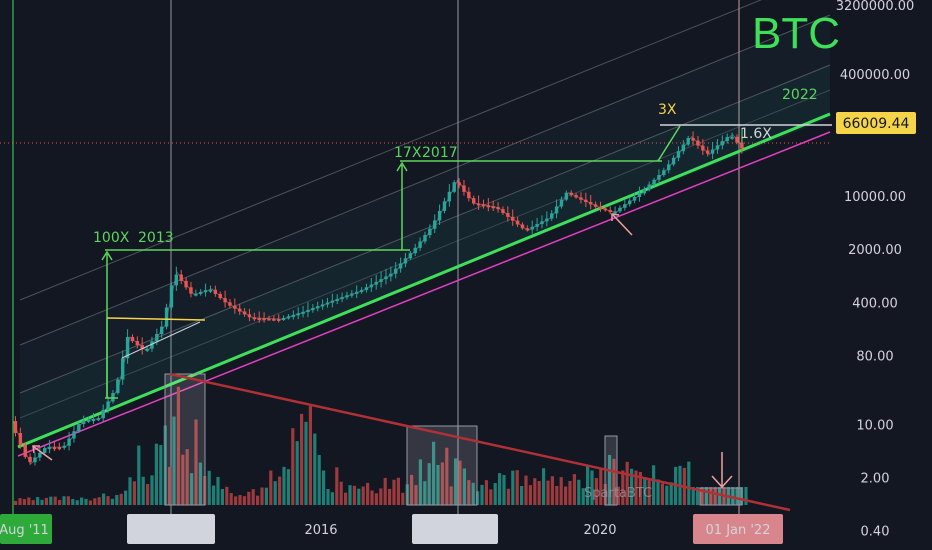 The image size is (932, 550). I want to click on x-tick-label: Aug '11, so click(24, 530).